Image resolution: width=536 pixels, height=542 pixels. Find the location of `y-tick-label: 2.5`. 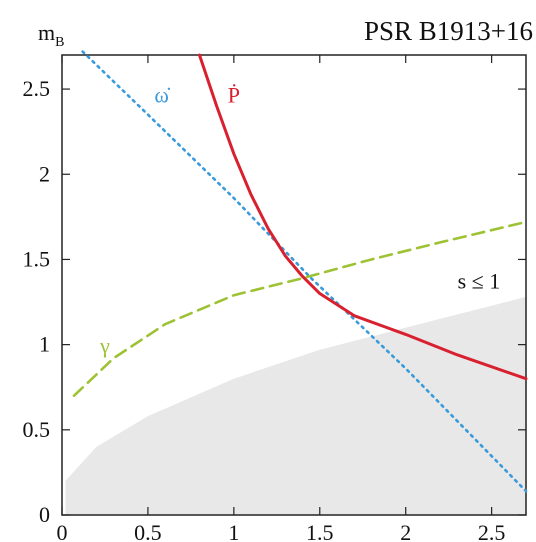

y-tick-label: 2.5 is located at coordinates (37, 88).